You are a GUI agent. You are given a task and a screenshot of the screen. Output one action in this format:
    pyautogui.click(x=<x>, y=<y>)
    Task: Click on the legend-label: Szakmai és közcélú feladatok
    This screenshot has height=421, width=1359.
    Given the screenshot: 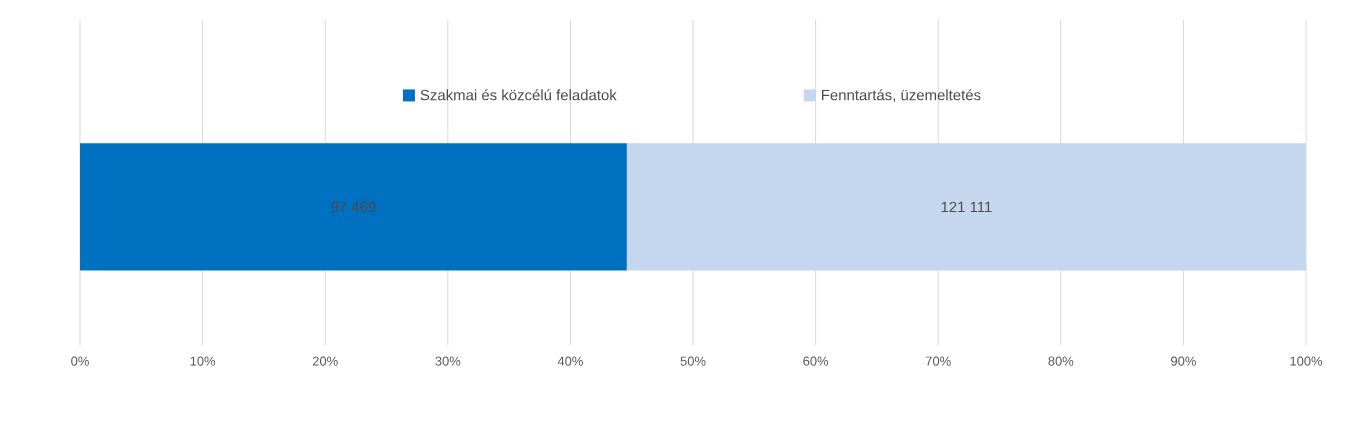 What is the action you would take?
    pyautogui.click(x=518, y=95)
    